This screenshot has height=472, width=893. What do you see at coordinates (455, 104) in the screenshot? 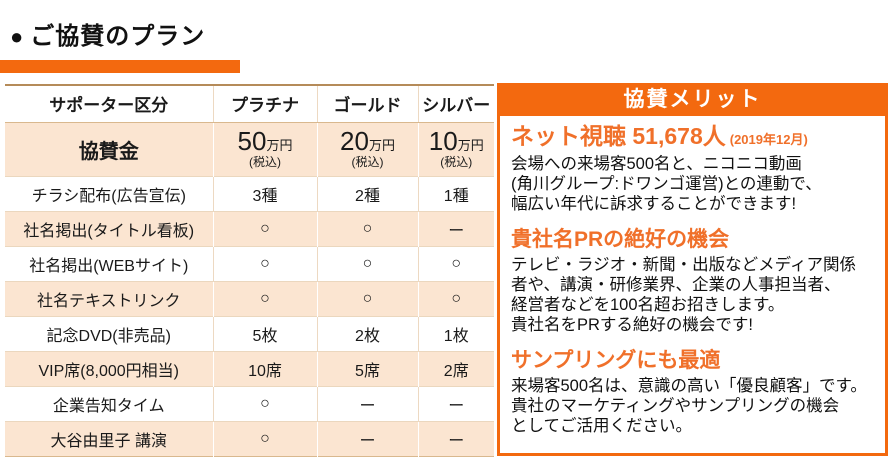
I see `column-header-silver: シルバー` at bounding box center [455, 104].